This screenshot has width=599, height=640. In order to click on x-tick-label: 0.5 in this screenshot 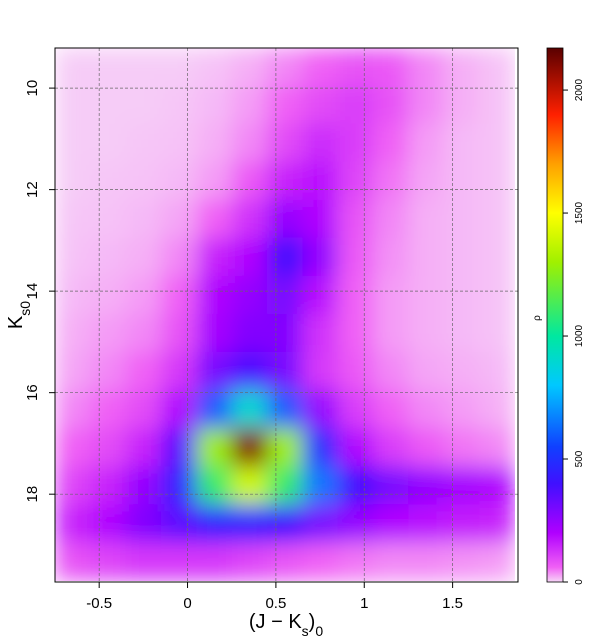, I will do `click(275, 603)`.